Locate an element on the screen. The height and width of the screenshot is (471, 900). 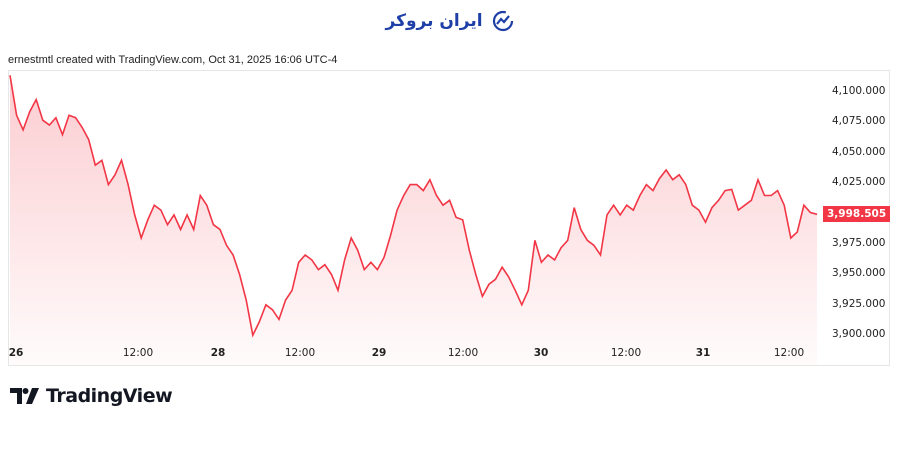
chart-trend-icon is located at coordinates (503, 21).